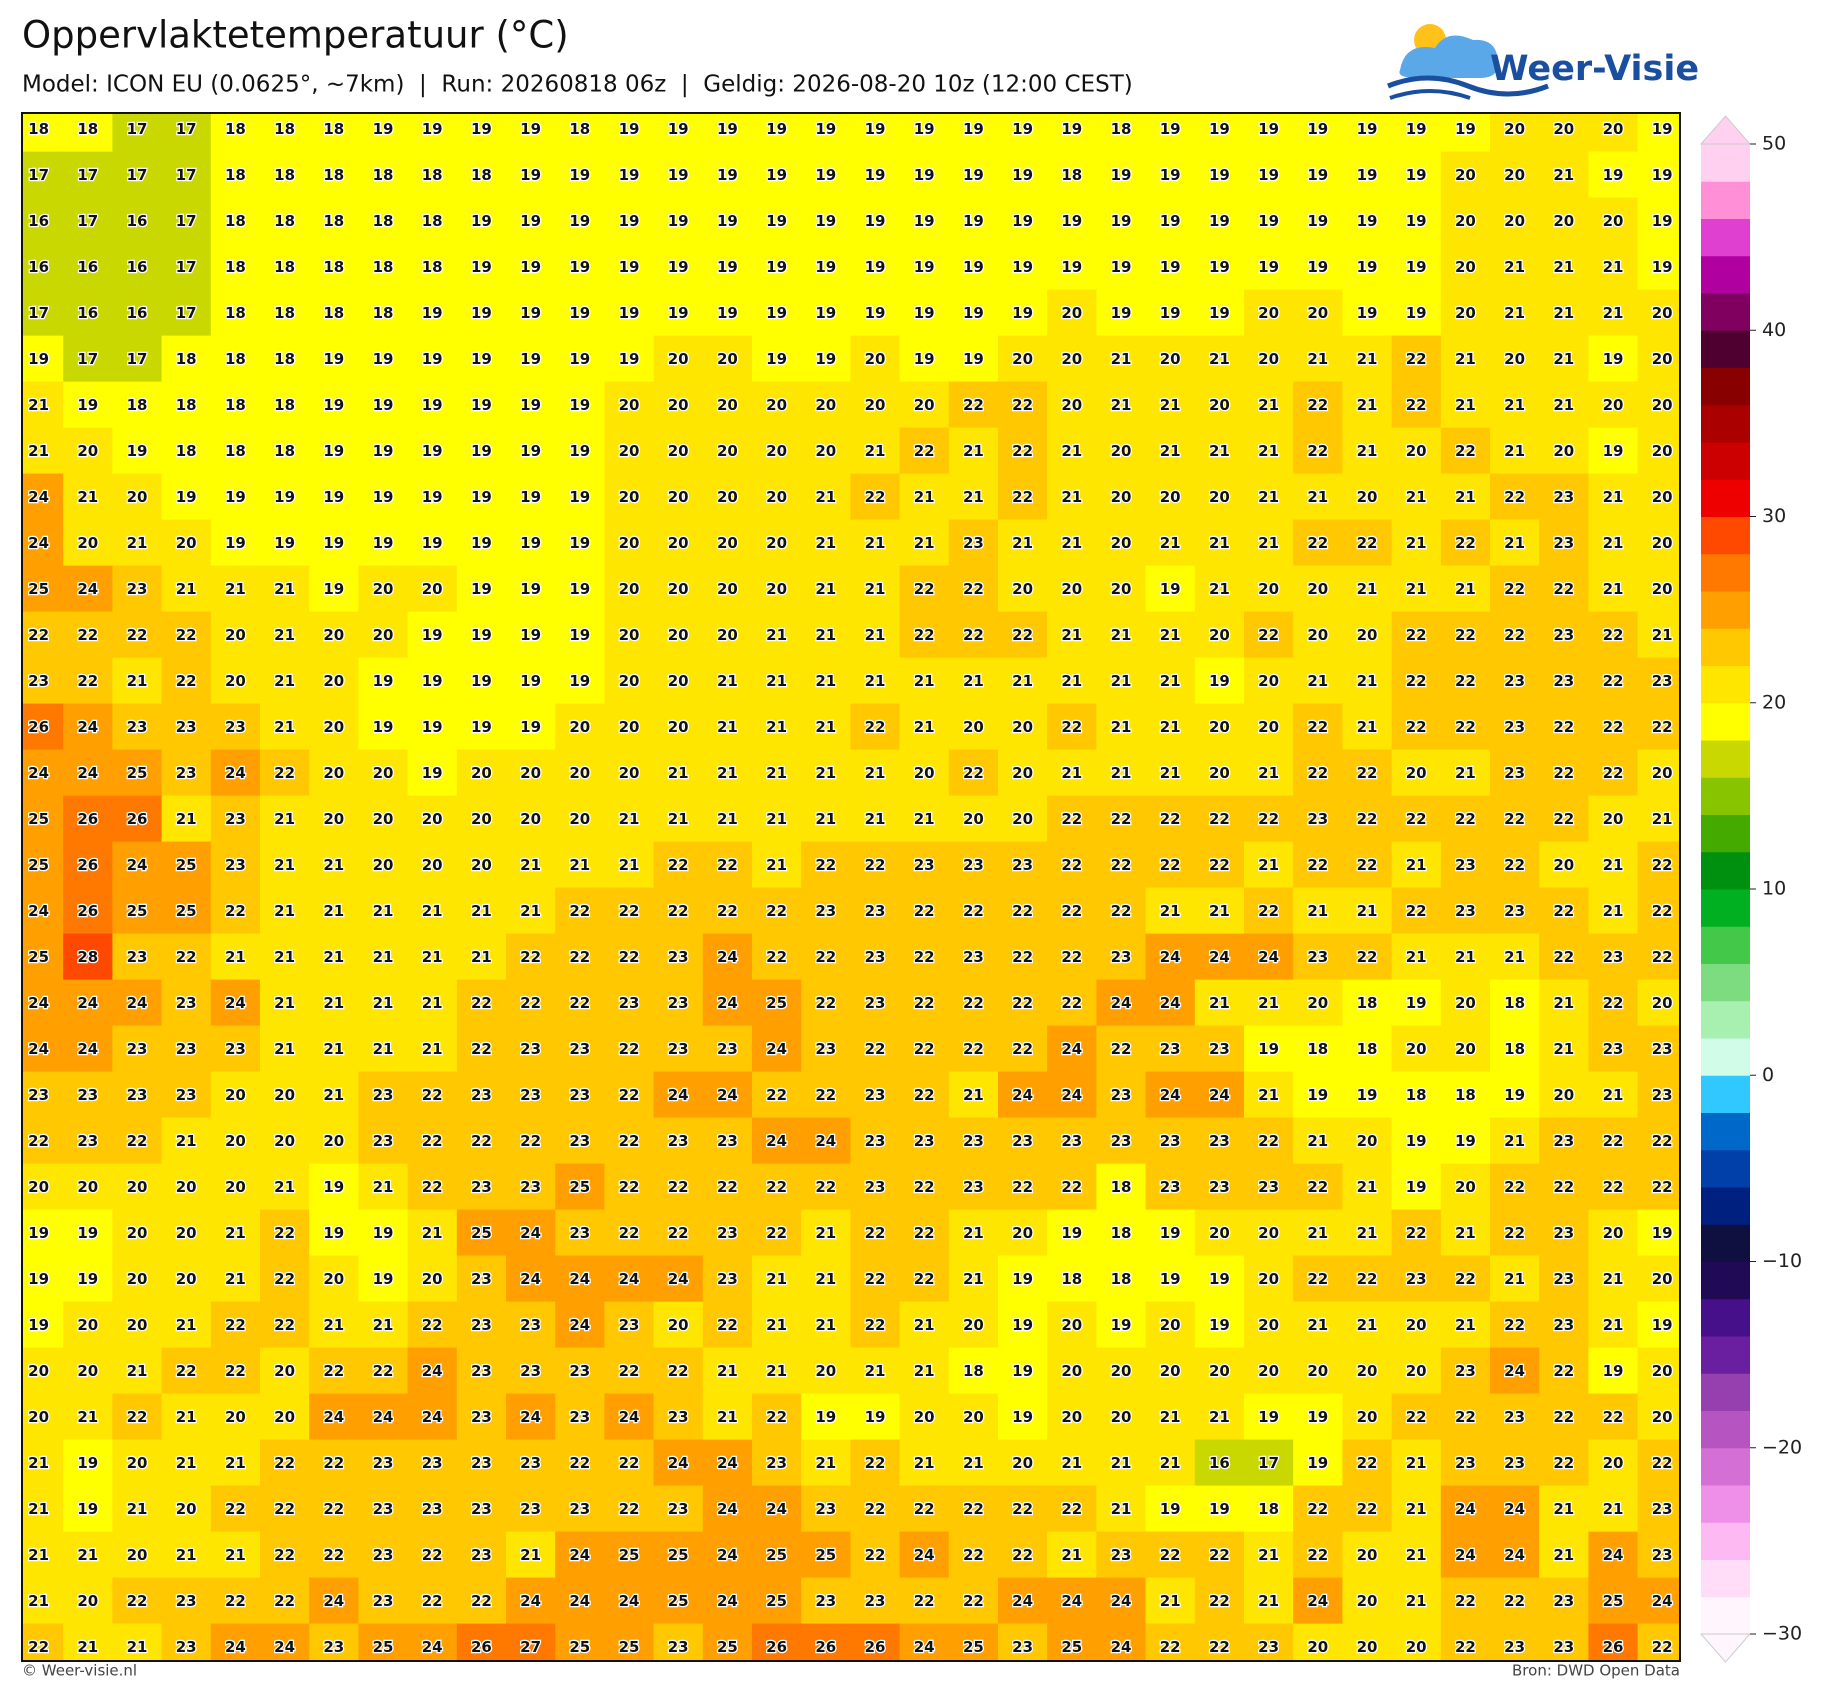 This screenshot has width=1824, height=1681. Describe the element at coordinates (38, 865) in the screenshot. I see `temp-label: 25` at that location.